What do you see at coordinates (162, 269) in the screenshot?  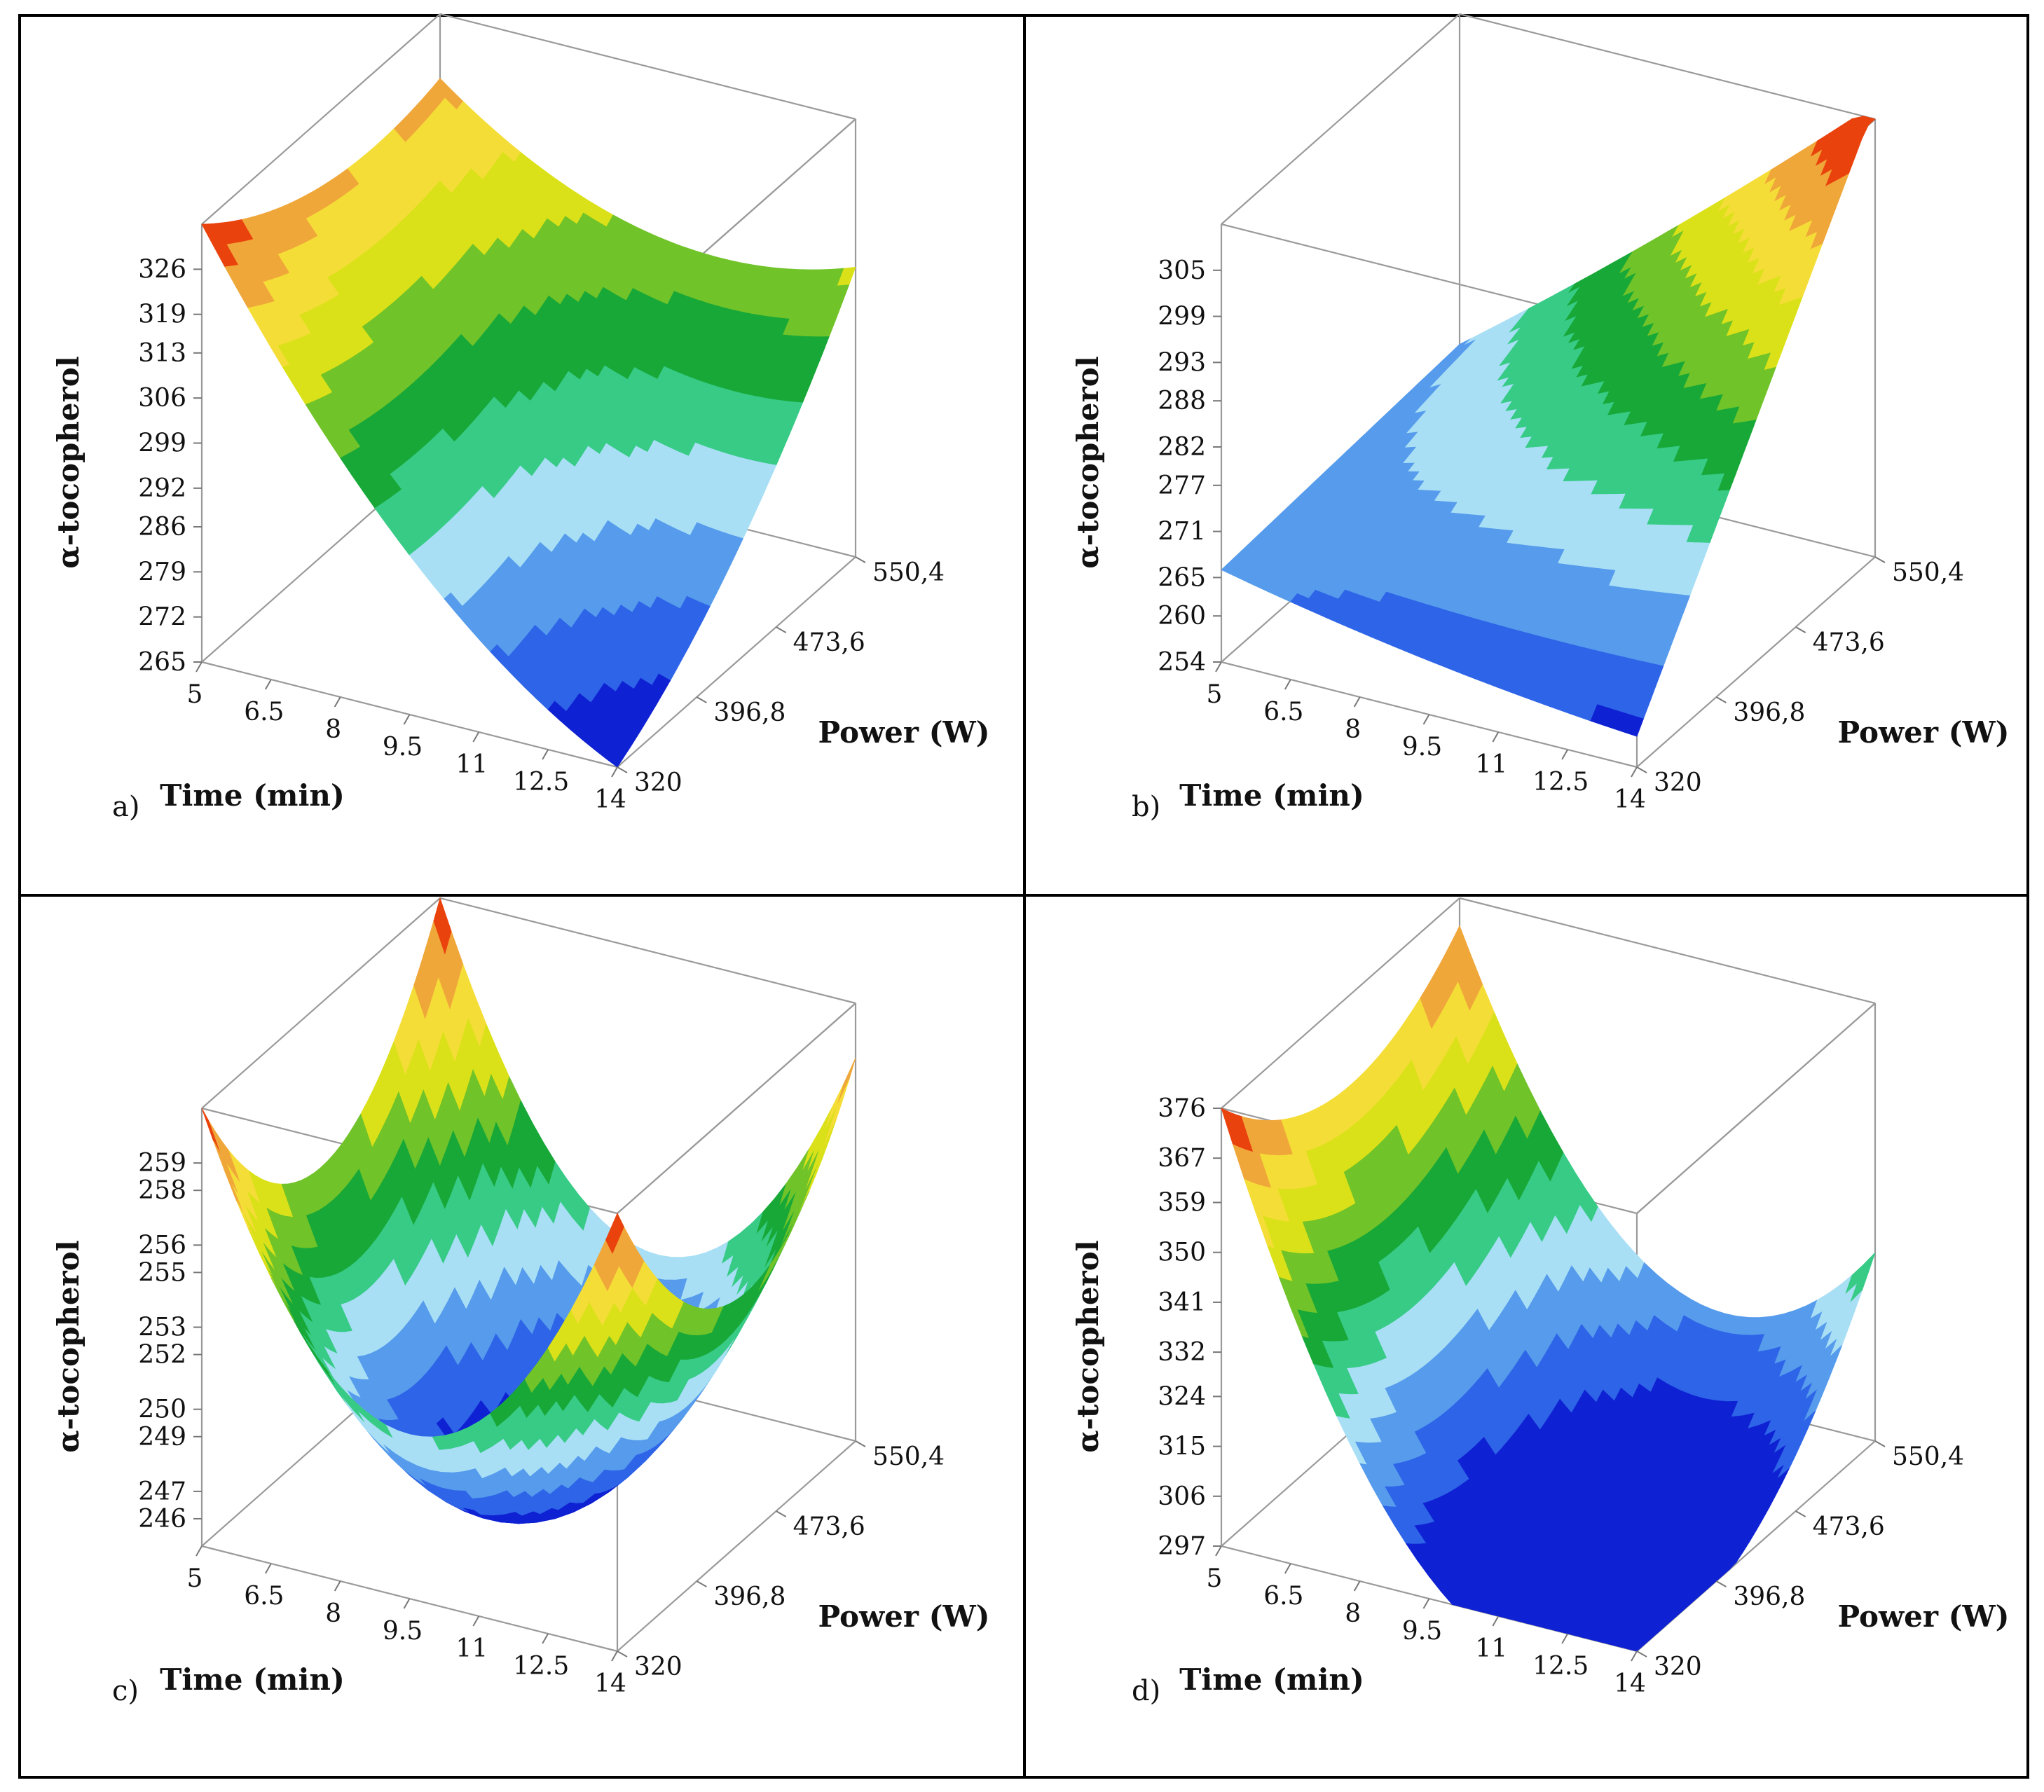 I see `z-tick-label: 326` at bounding box center [162, 269].